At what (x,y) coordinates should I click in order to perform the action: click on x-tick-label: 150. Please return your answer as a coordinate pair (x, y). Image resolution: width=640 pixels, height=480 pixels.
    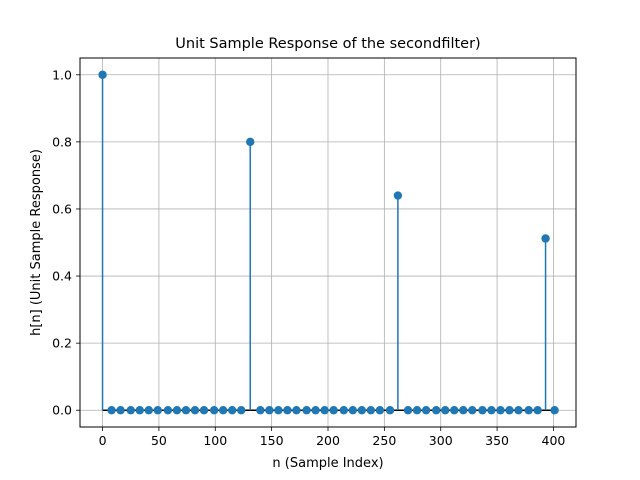
    Looking at the image, I should click on (272, 440).